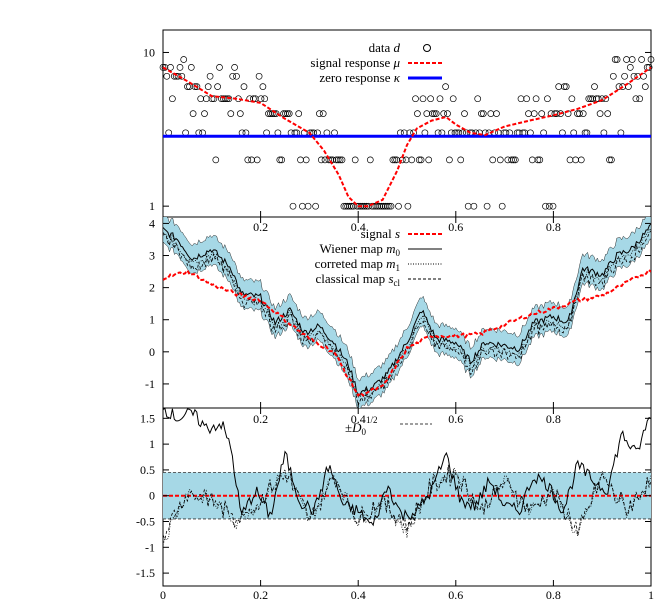 This screenshot has height=606, width=664. Describe the element at coordinates (427, 48) in the screenshot. I see `legend-circle-marker` at that location.